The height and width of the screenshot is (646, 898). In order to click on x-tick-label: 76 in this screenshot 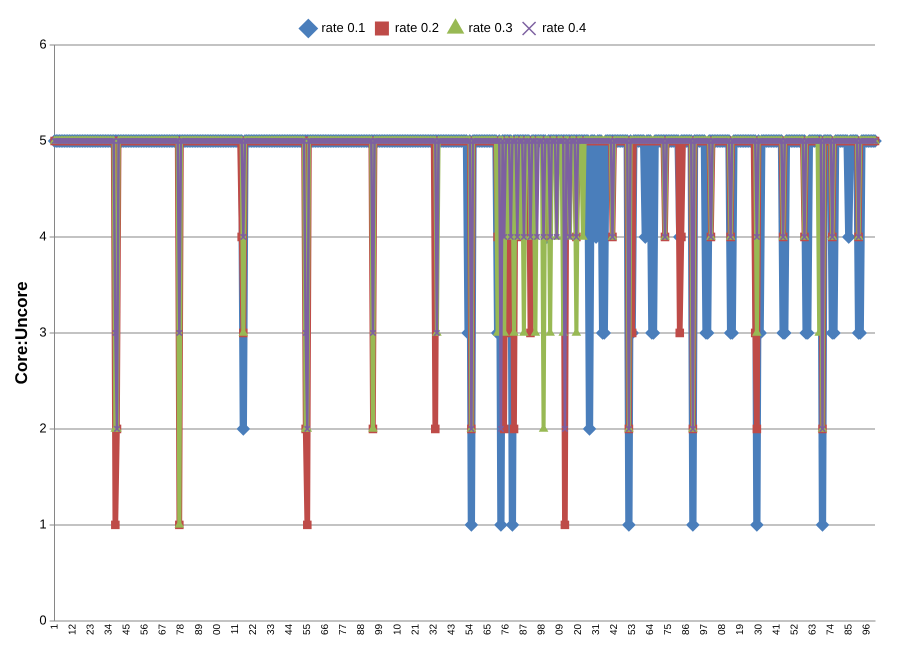, I will do `click(506, 629)`.